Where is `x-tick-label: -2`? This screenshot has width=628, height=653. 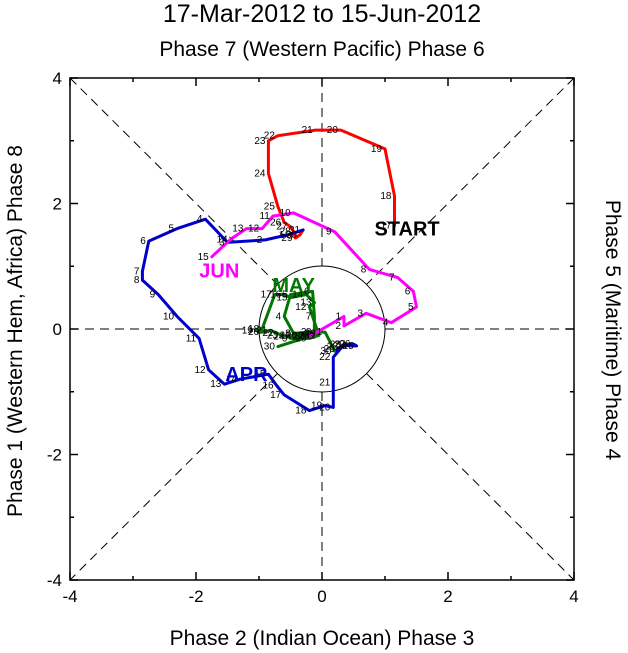 x-tick-label: -2 is located at coordinates (195, 596).